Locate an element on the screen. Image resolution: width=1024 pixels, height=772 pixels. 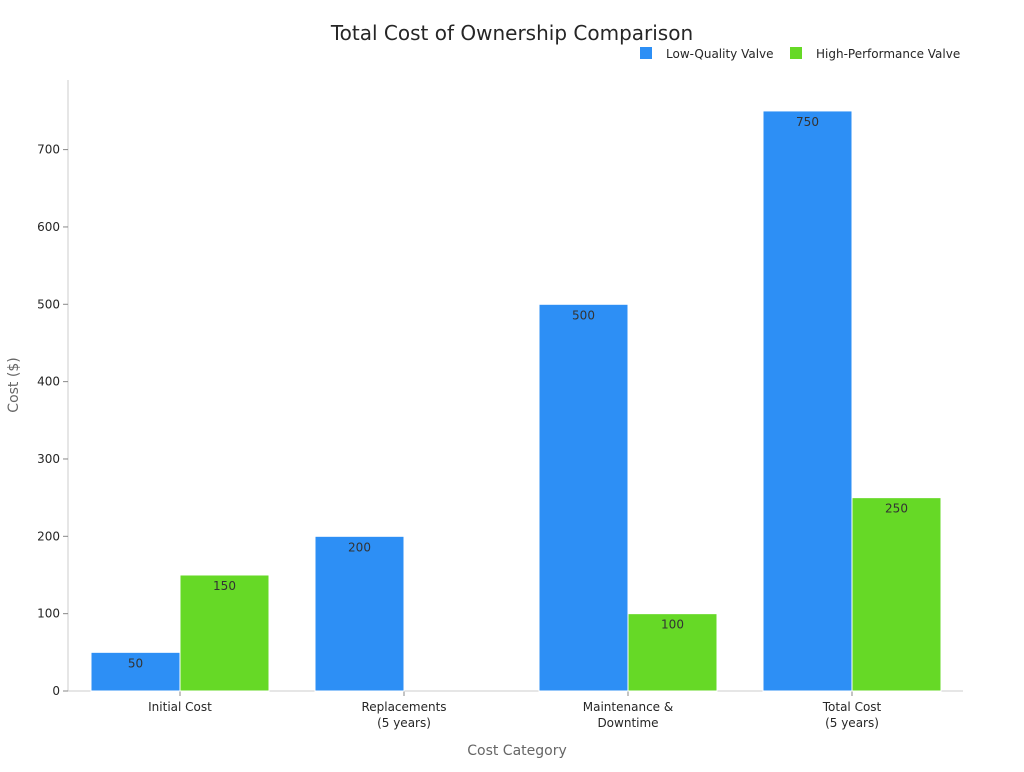
data-label: 750 is located at coordinates (807, 122).